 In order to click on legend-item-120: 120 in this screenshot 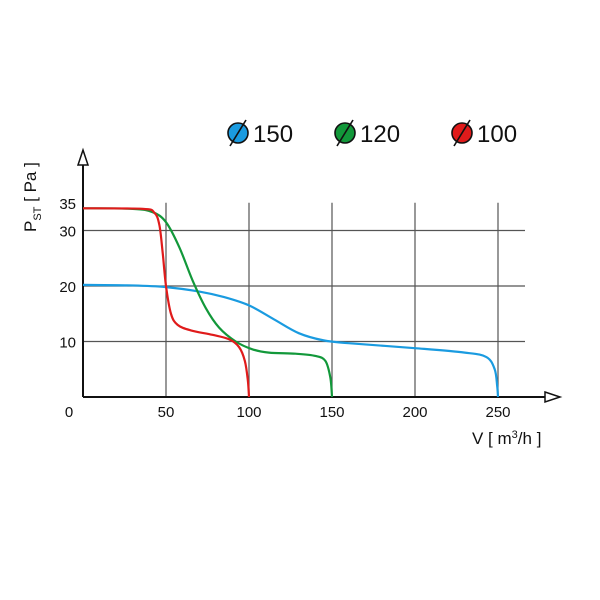, I will do `click(367, 133)`.